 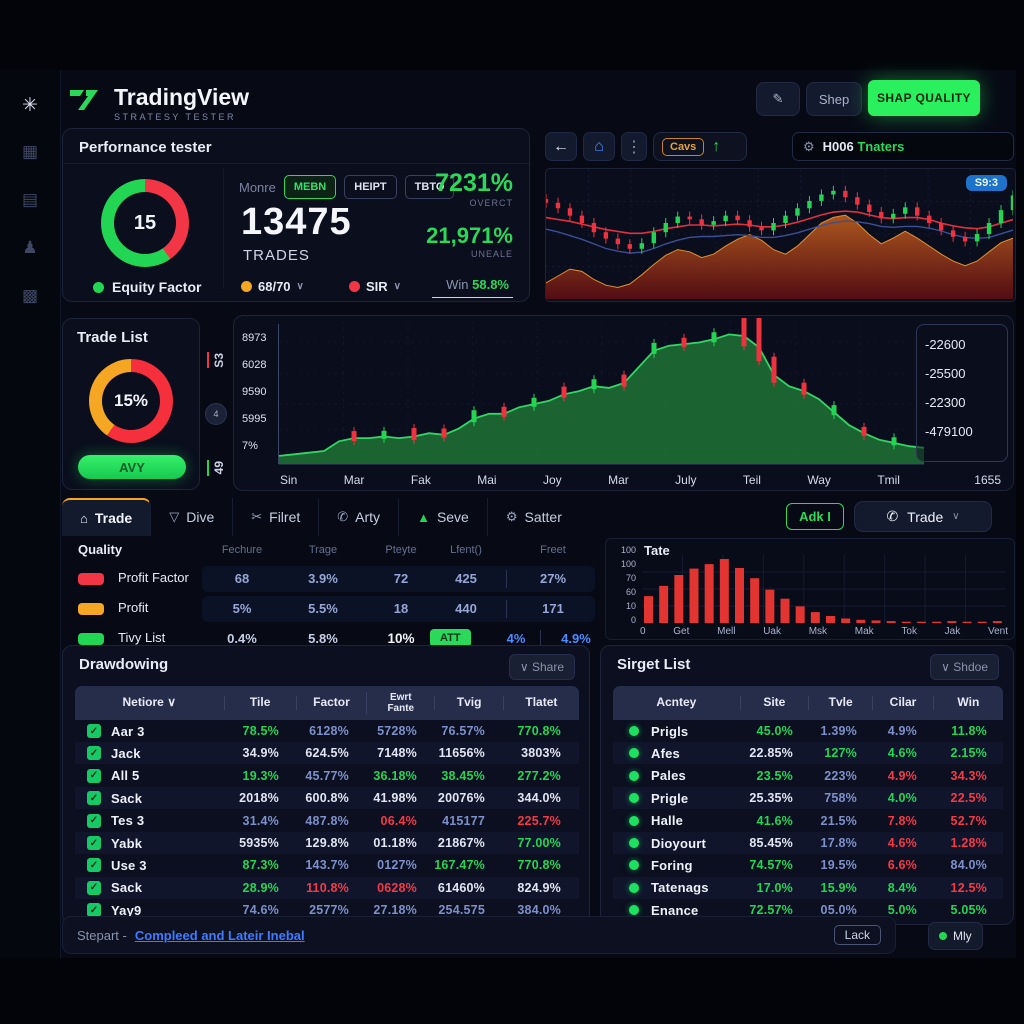 What do you see at coordinates (676, 702) in the screenshot?
I see `column-header: Acntey` at bounding box center [676, 702].